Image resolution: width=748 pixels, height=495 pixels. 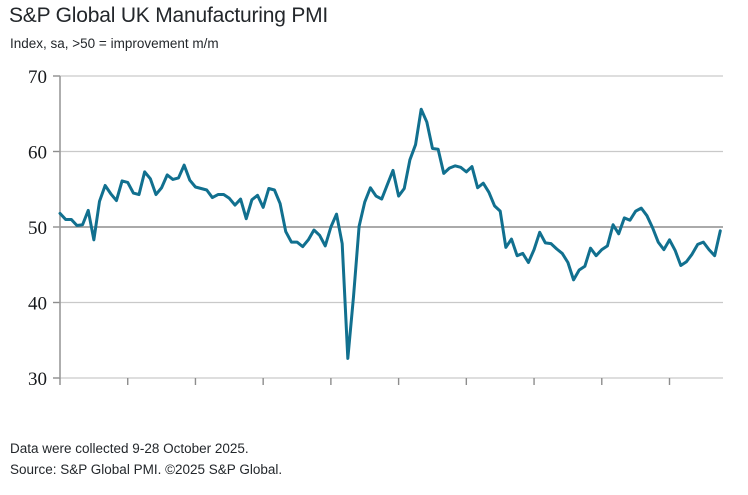 I want to click on y-tick-label-70: 70, so click(x=37, y=77).